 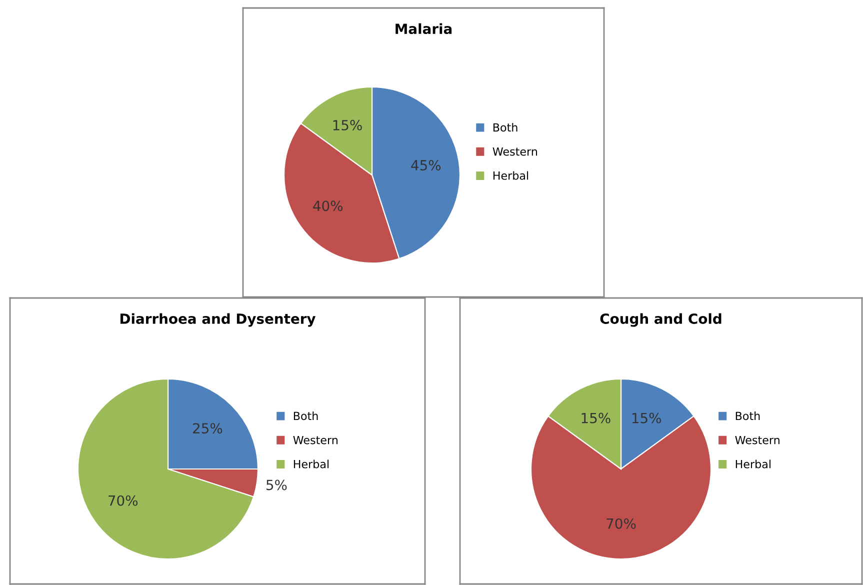 I want to click on chart-title: Diarrhoea and Dysentery, so click(x=218, y=320).